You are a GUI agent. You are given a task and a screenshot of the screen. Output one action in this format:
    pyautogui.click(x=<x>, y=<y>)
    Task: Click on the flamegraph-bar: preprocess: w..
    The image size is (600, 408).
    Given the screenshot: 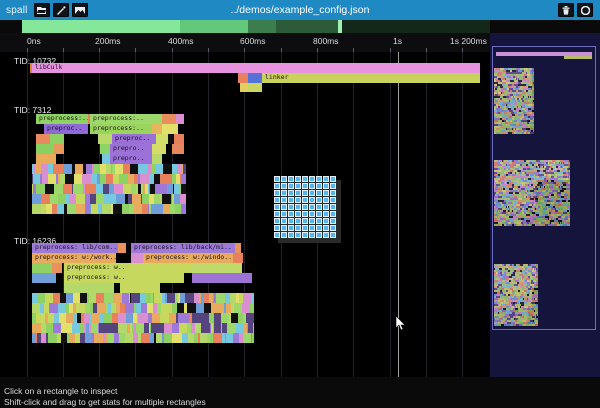 What is the action you would take?
    pyautogui.click(x=124, y=278)
    